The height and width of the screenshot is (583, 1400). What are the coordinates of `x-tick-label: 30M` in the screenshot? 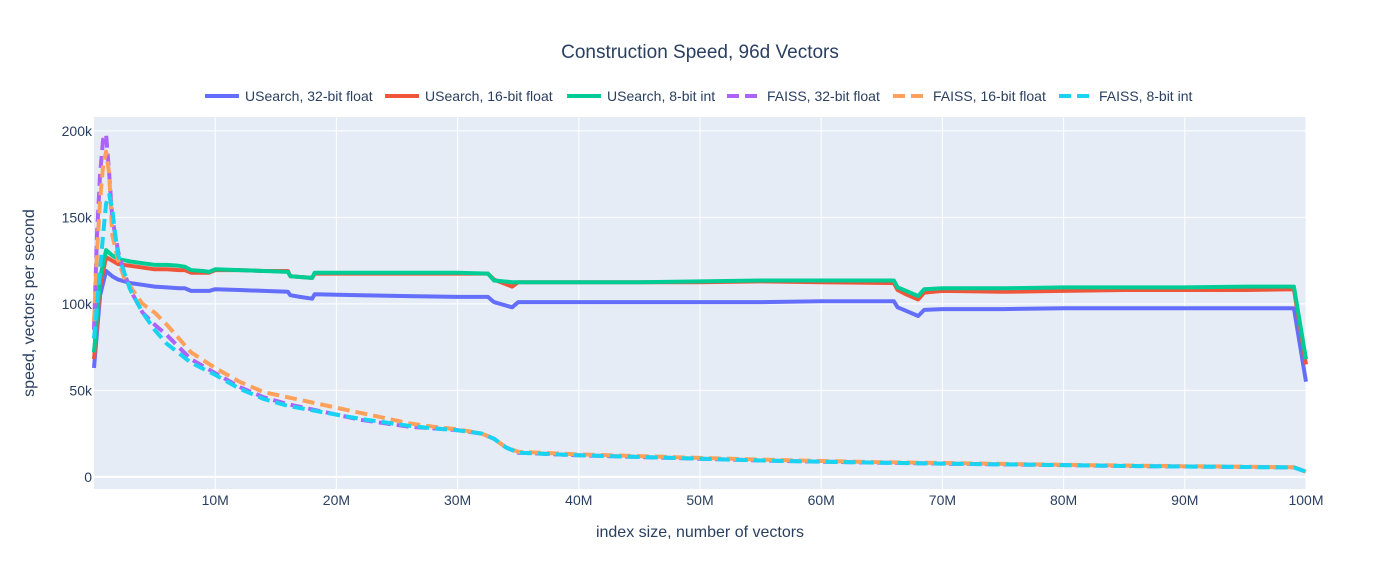 It's located at (457, 500).